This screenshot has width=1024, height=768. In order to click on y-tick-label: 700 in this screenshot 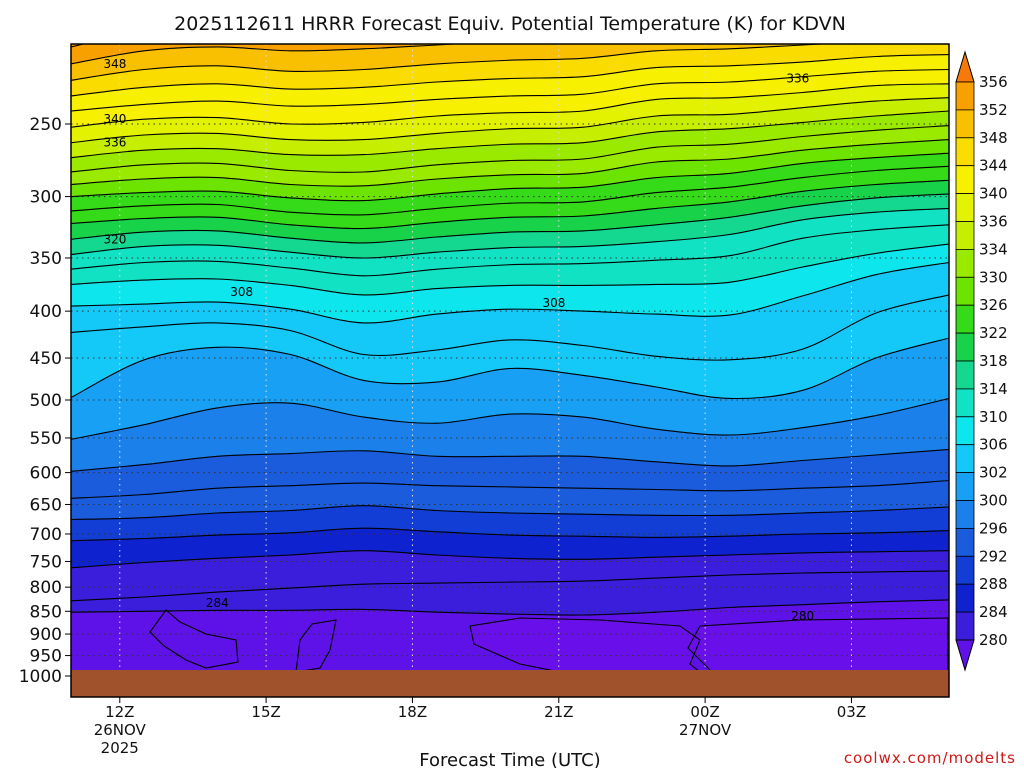, I will do `click(46, 535)`.